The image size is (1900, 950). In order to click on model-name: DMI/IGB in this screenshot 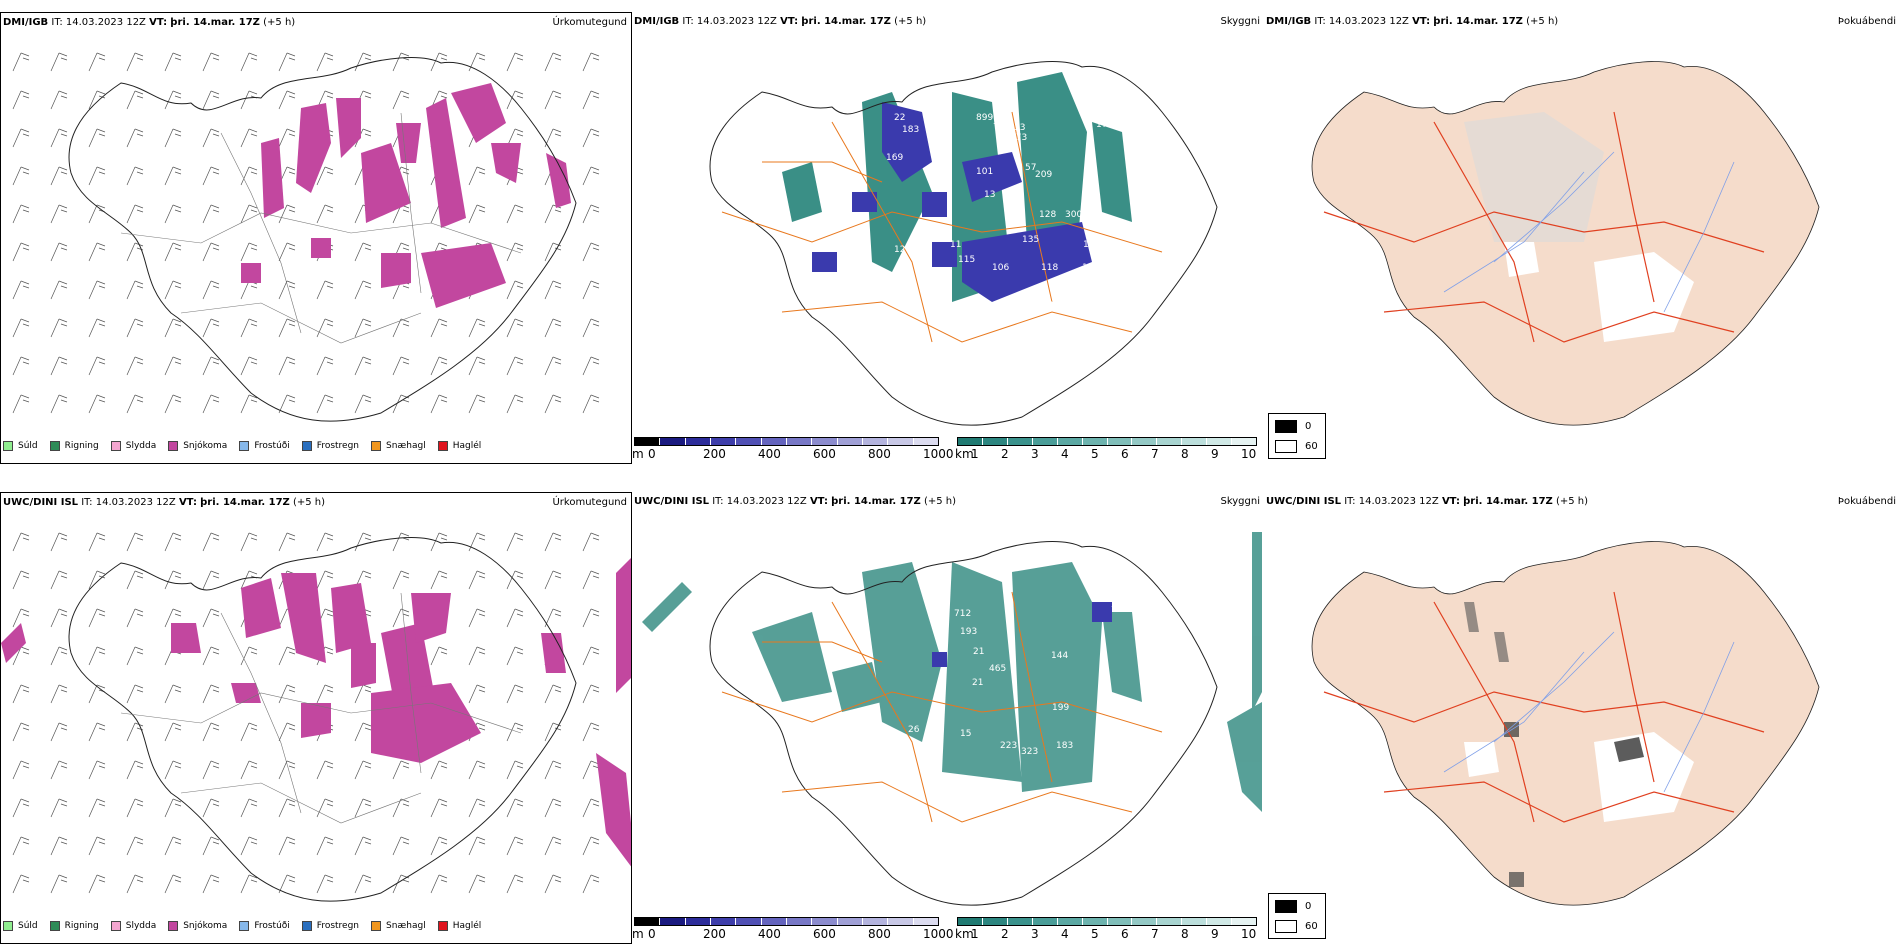, I will do `click(26, 22)`.